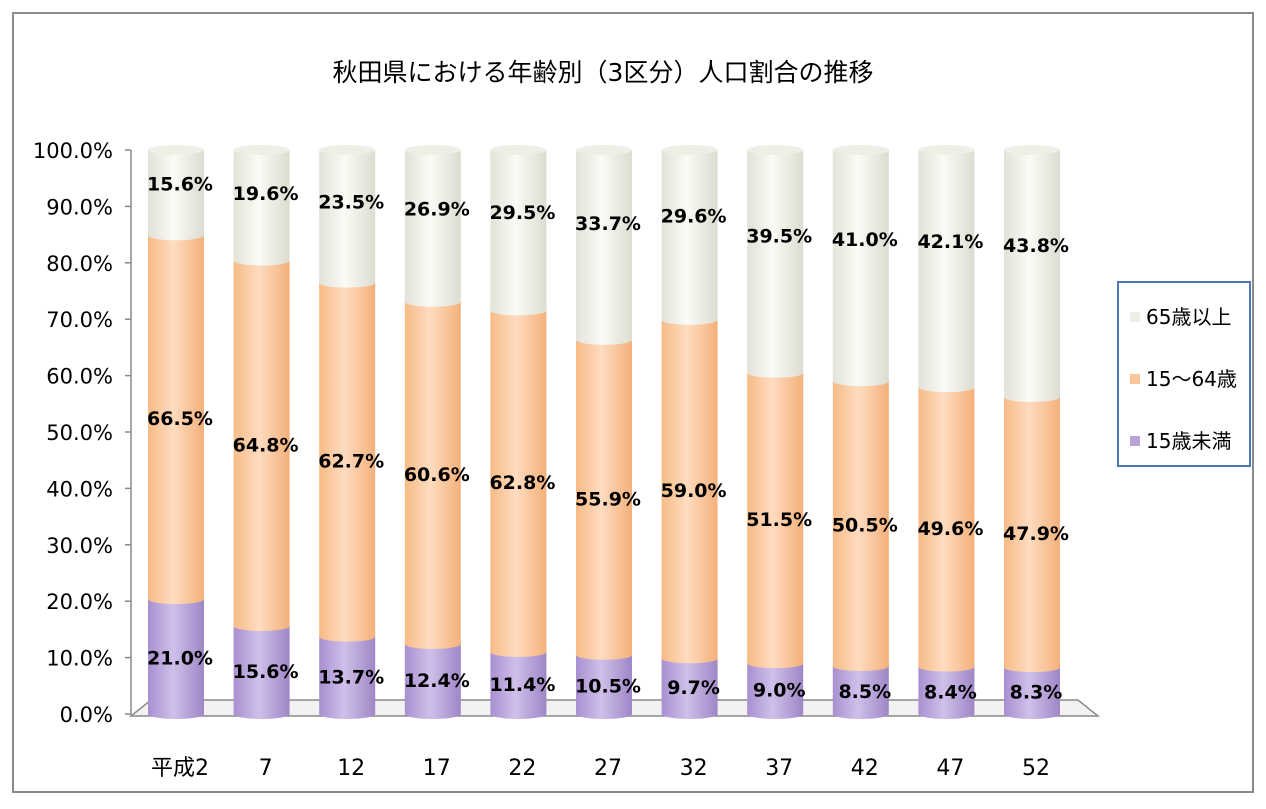  I want to click on data-label: 41.0%, so click(865, 240).